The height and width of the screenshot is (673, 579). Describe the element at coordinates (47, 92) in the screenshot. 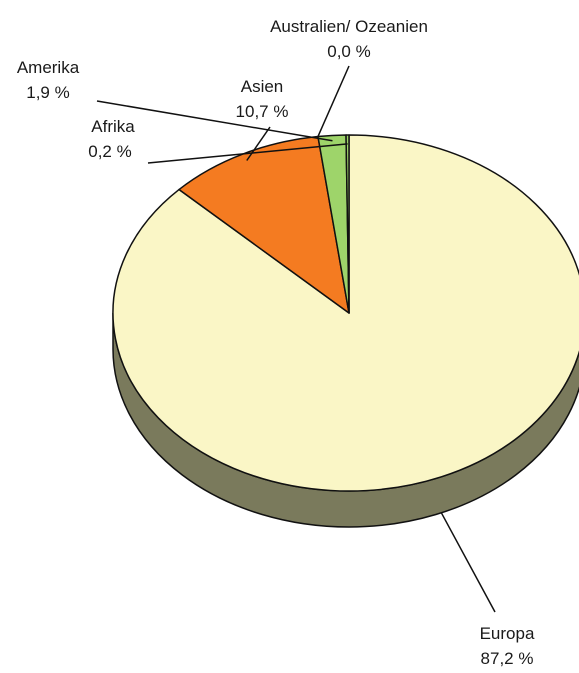

I see `label-amerika-value: 1,9 %` at that location.